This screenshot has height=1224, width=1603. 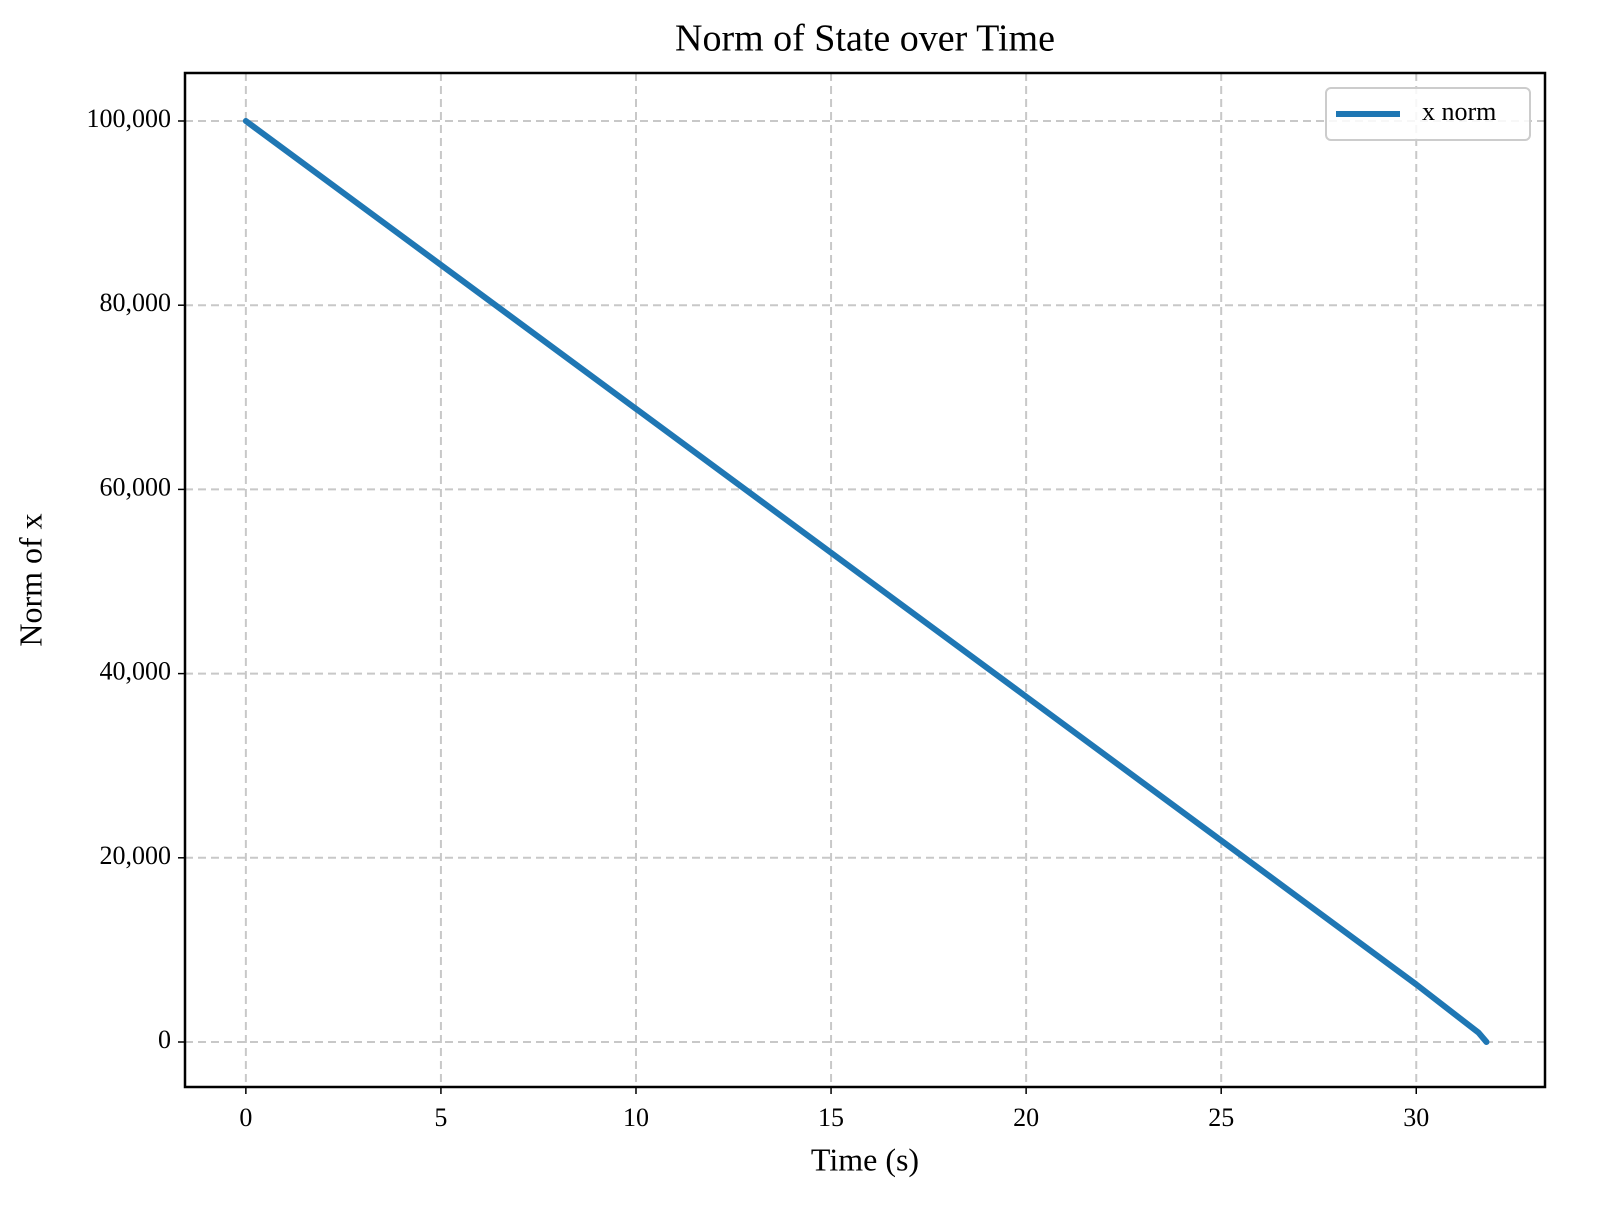 I want to click on y-tick-label: 60,000, so click(x=136, y=486).